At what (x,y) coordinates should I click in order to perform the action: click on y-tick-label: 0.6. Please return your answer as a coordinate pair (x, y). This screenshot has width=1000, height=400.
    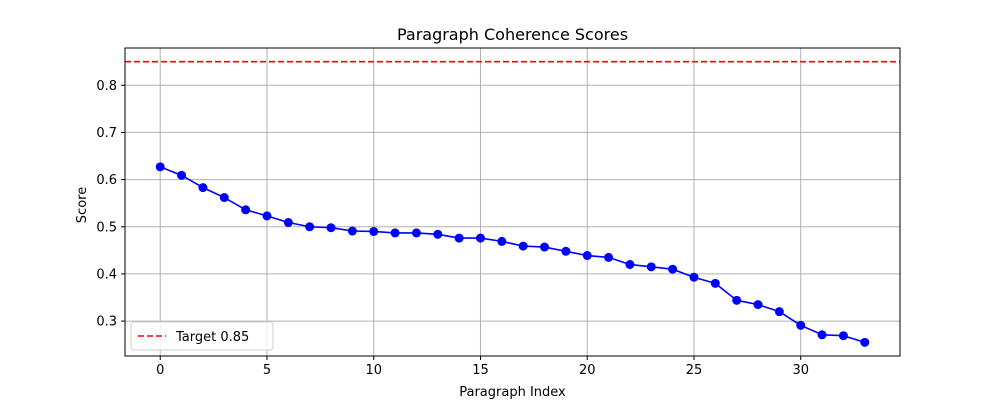
    Looking at the image, I should click on (106, 180).